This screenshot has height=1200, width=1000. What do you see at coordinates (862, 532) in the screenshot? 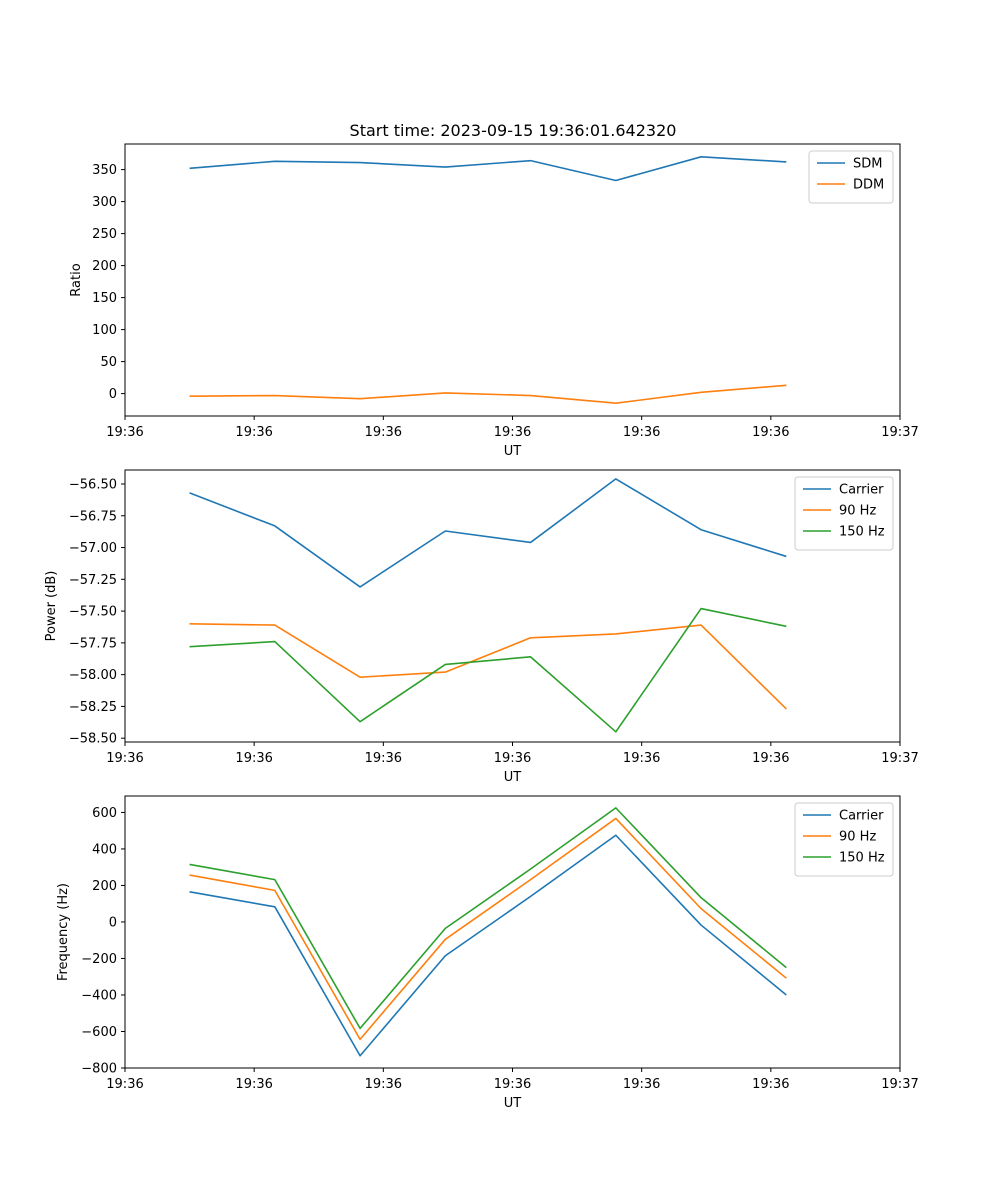
I see `power-legend-label-150-hz: 150 Hz` at bounding box center [862, 532].